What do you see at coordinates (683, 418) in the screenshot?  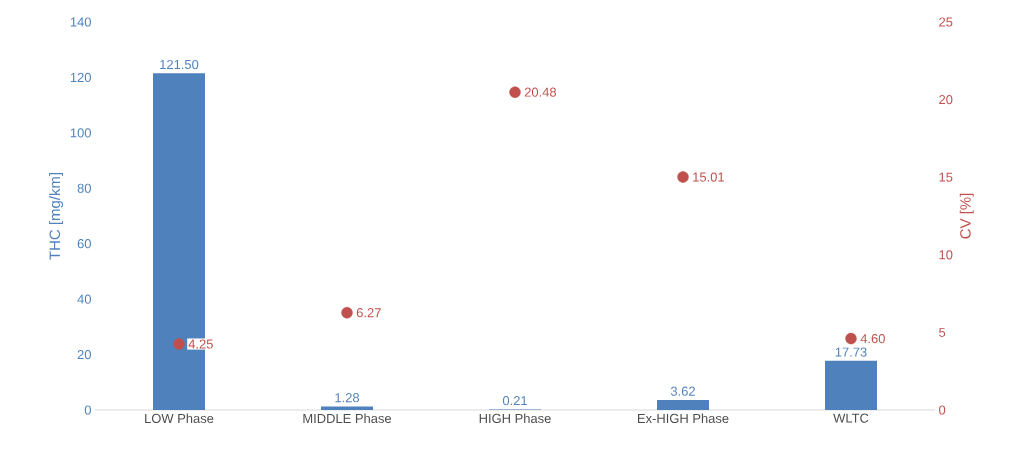 I see `x-tick-label: Ex-HIGH Phase` at bounding box center [683, 418].